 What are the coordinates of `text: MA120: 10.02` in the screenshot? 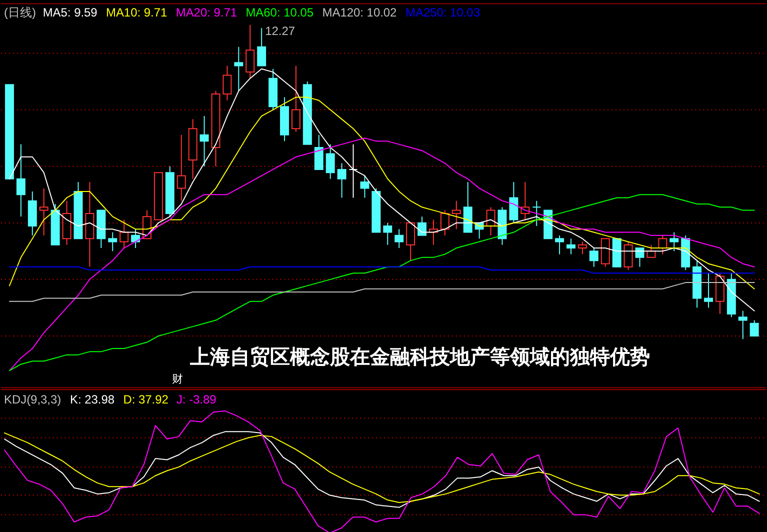 It's located at (360, 13).